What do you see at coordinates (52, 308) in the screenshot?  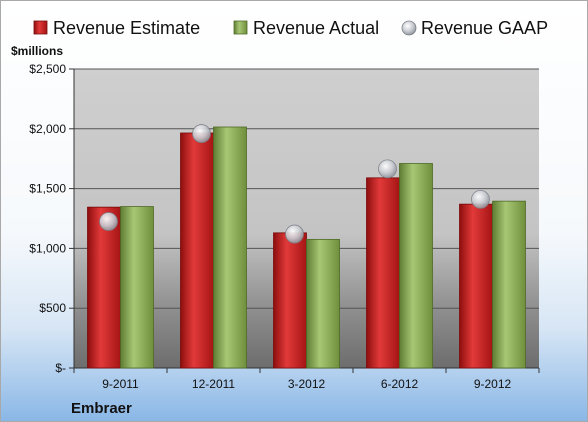 I see `y-tick-label: $500` at bounding box center [52, 308].